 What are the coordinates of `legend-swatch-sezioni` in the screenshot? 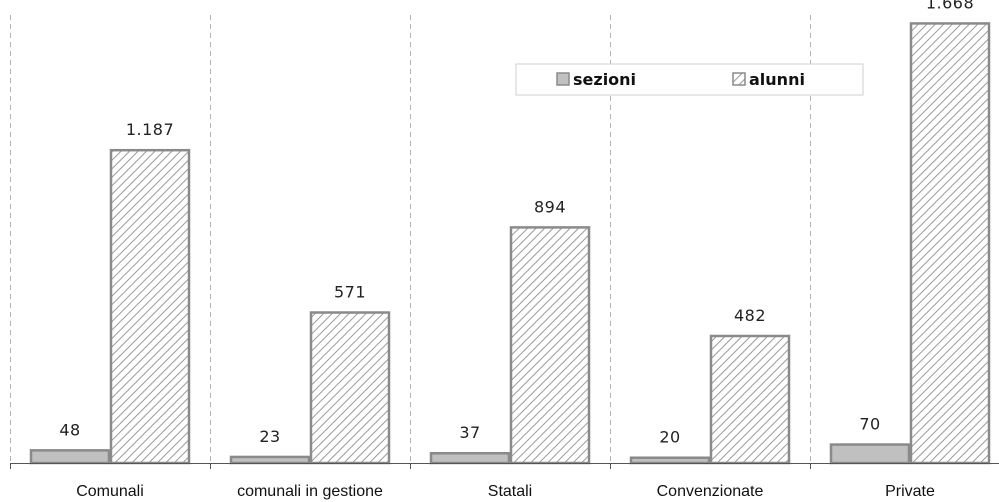 It's located at (563, 79).